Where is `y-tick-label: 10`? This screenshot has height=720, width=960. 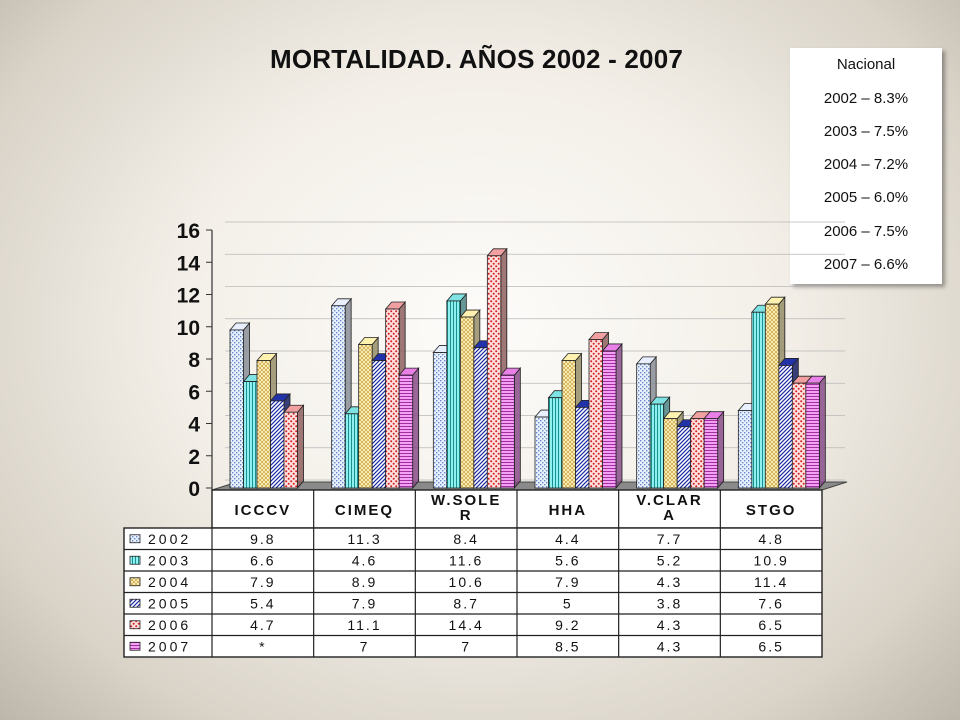 y-tick-label: 10 is located at coordinates (188, 328).